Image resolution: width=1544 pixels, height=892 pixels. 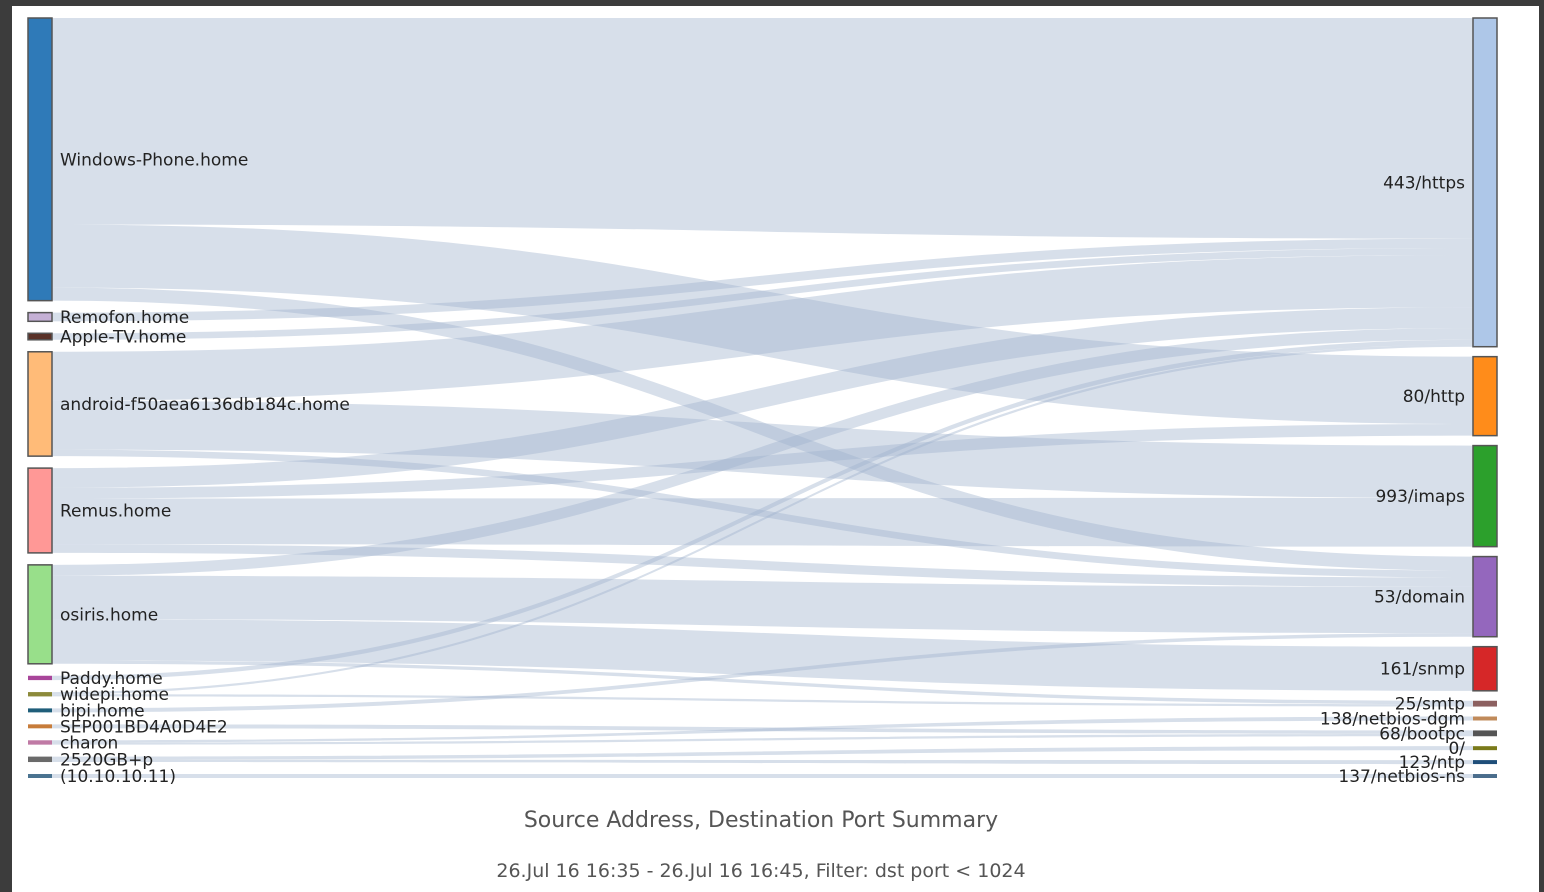 I want to click on destination-label: 137/netbios-ns, so click(x=1401, y=777).